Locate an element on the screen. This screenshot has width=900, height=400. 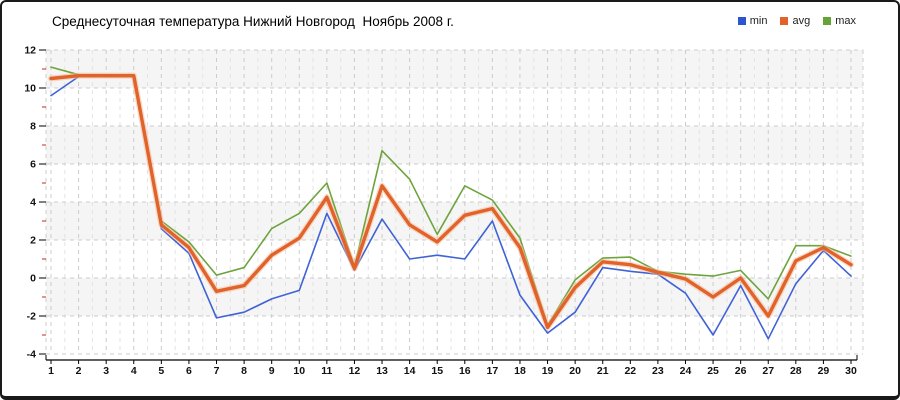
svg-text: 28 is located at coordinates (796, 371).